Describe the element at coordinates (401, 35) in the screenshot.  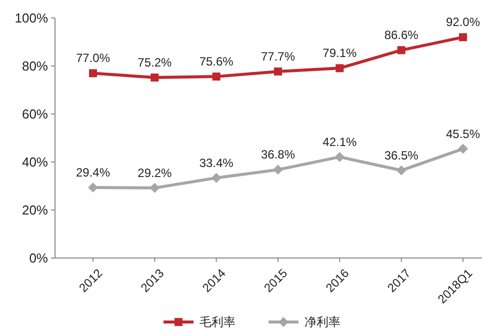
I see `data-label: 86.6%` at that location.